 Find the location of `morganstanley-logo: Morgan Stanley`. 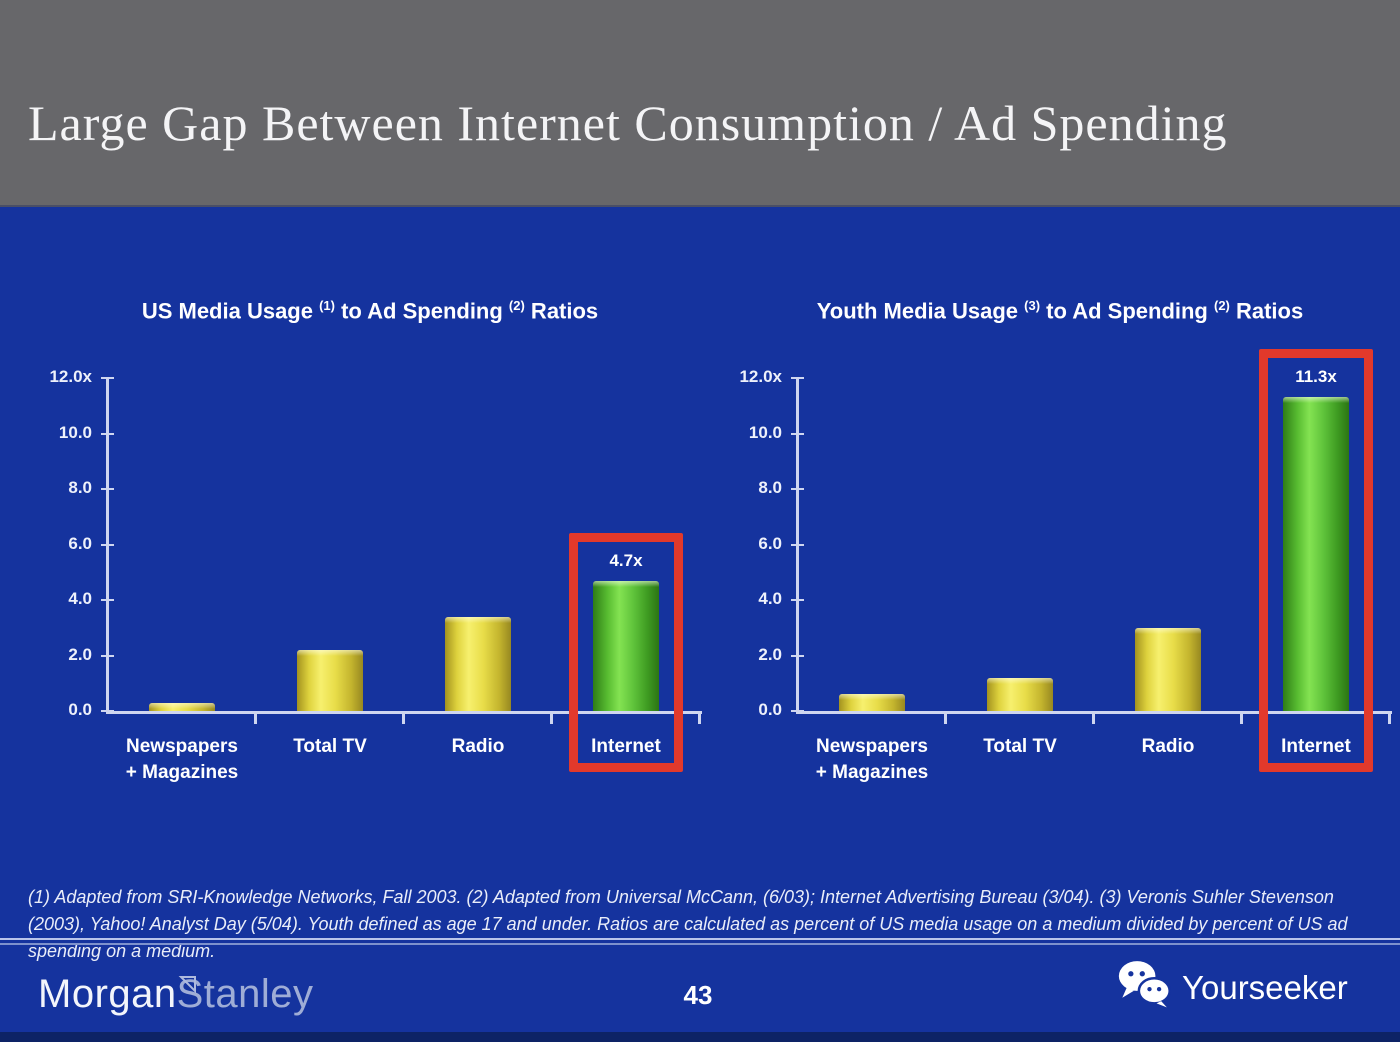

morganstanley-logo: Morgan Stanley is located at coordinates (176, 997).